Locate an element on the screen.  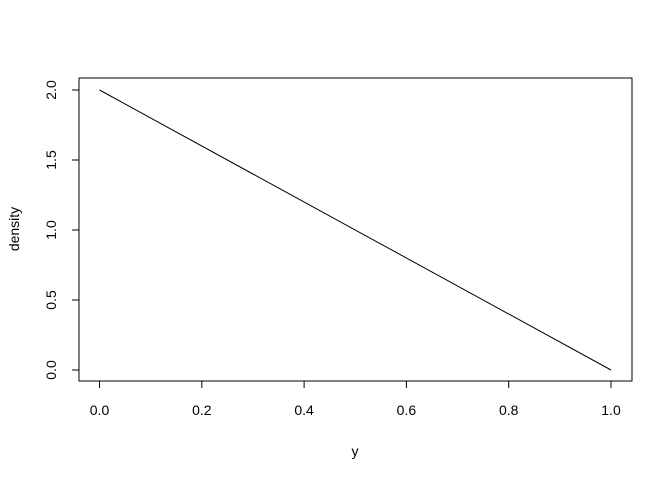
x-tick-label: 0.6 is located at coordinates (407, 410).